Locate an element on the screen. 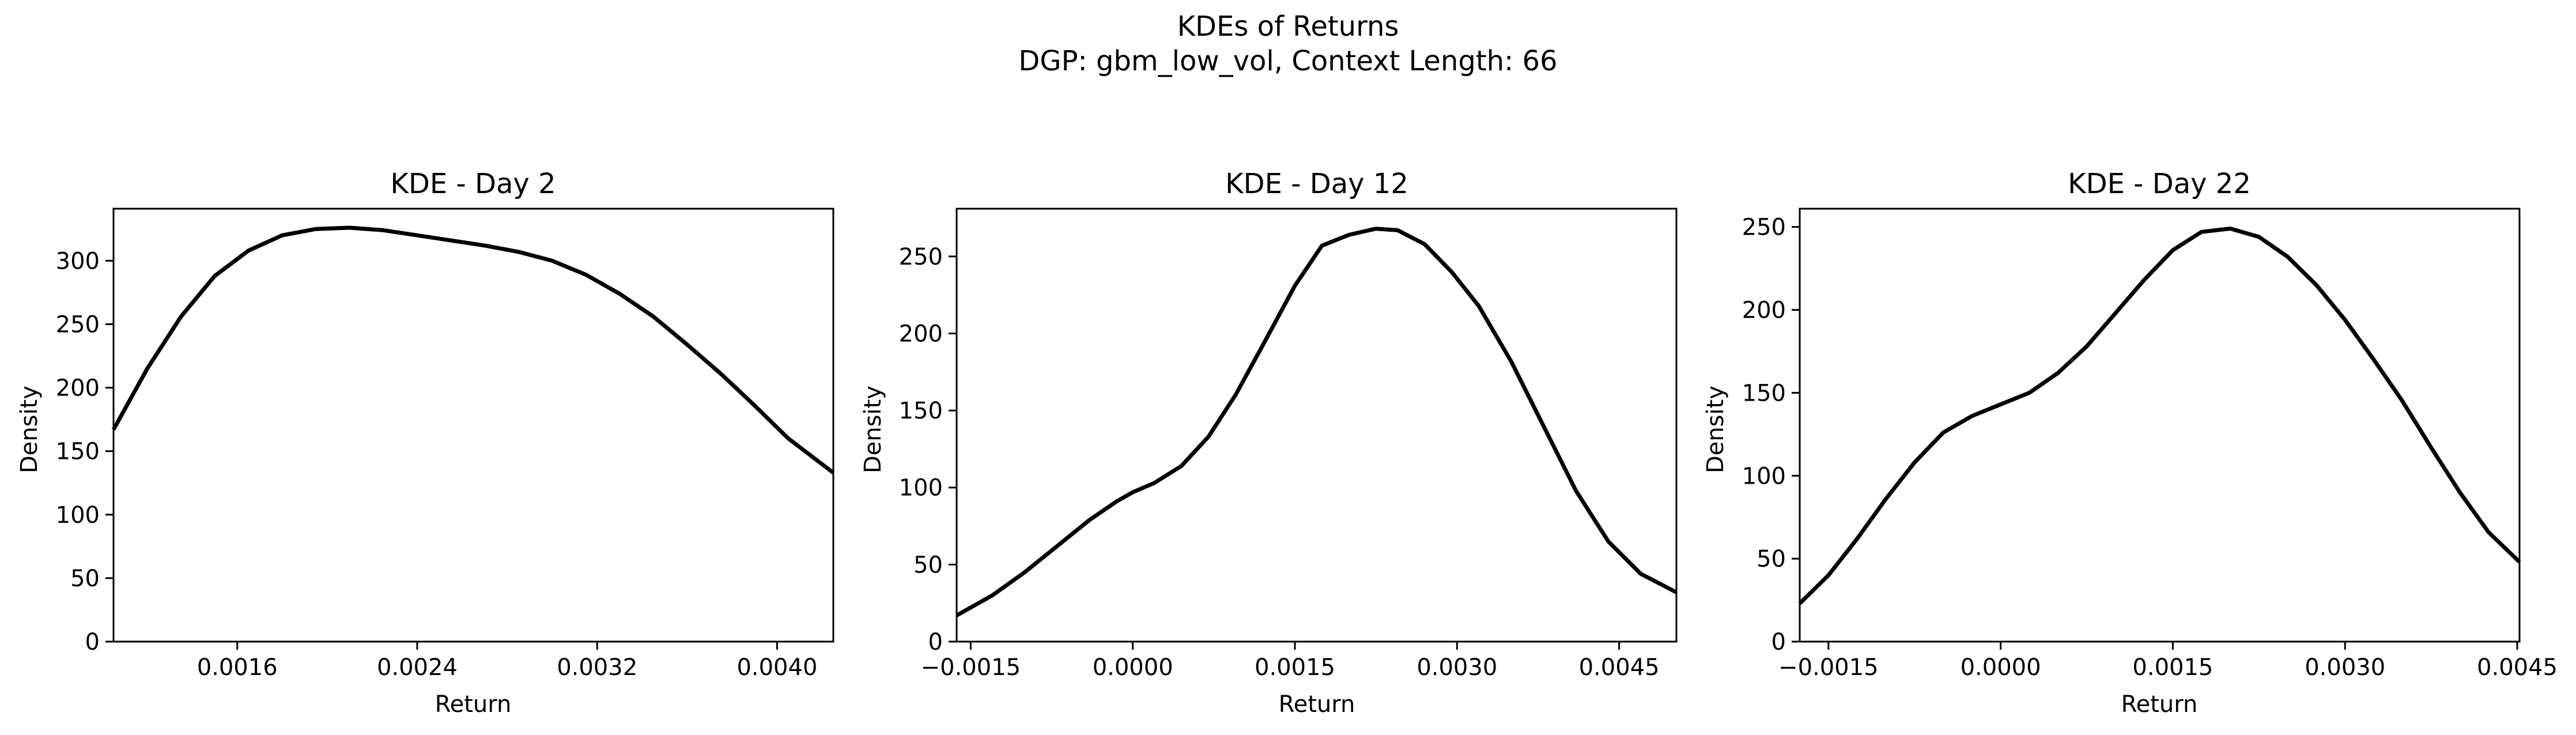 This screenshot has width=2576, height=735. y-tick-label: 300 is located at coordinates (78, 261).